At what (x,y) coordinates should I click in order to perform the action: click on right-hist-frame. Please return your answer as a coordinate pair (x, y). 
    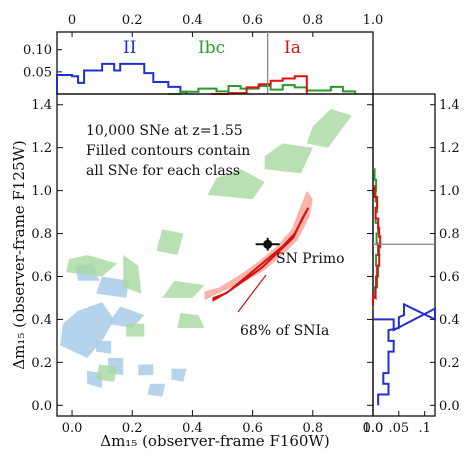
    Looking at the image, I should click on (404, 255).